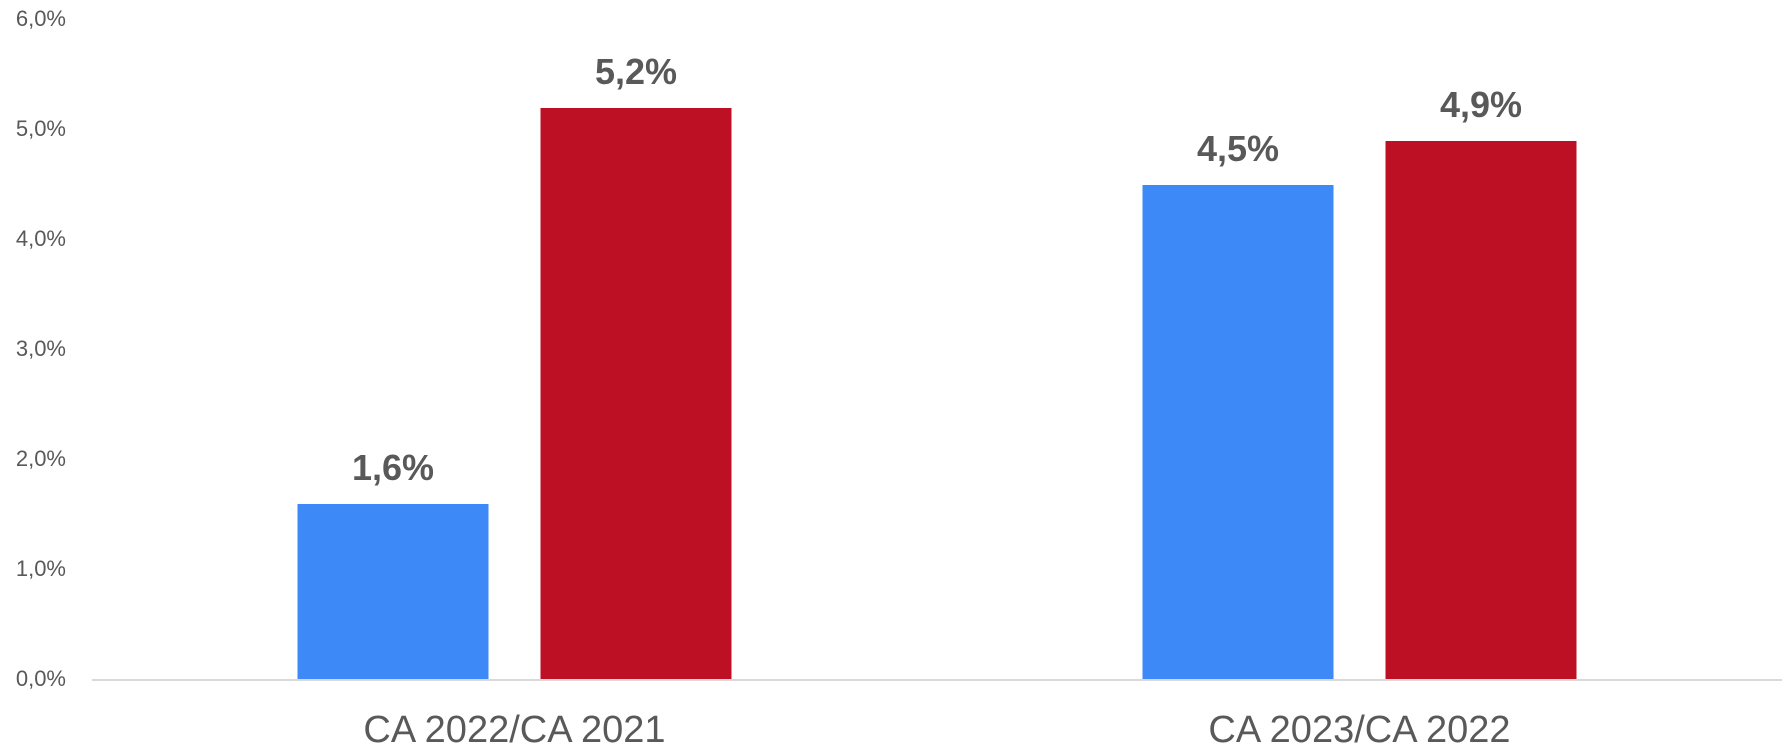 The height and width of the screenshot is (750, 1782). What do you see at coordinates (41, 568) in the screenshot?
I see `y-tick-label: 1,0%` at bounding box center [41, 568].